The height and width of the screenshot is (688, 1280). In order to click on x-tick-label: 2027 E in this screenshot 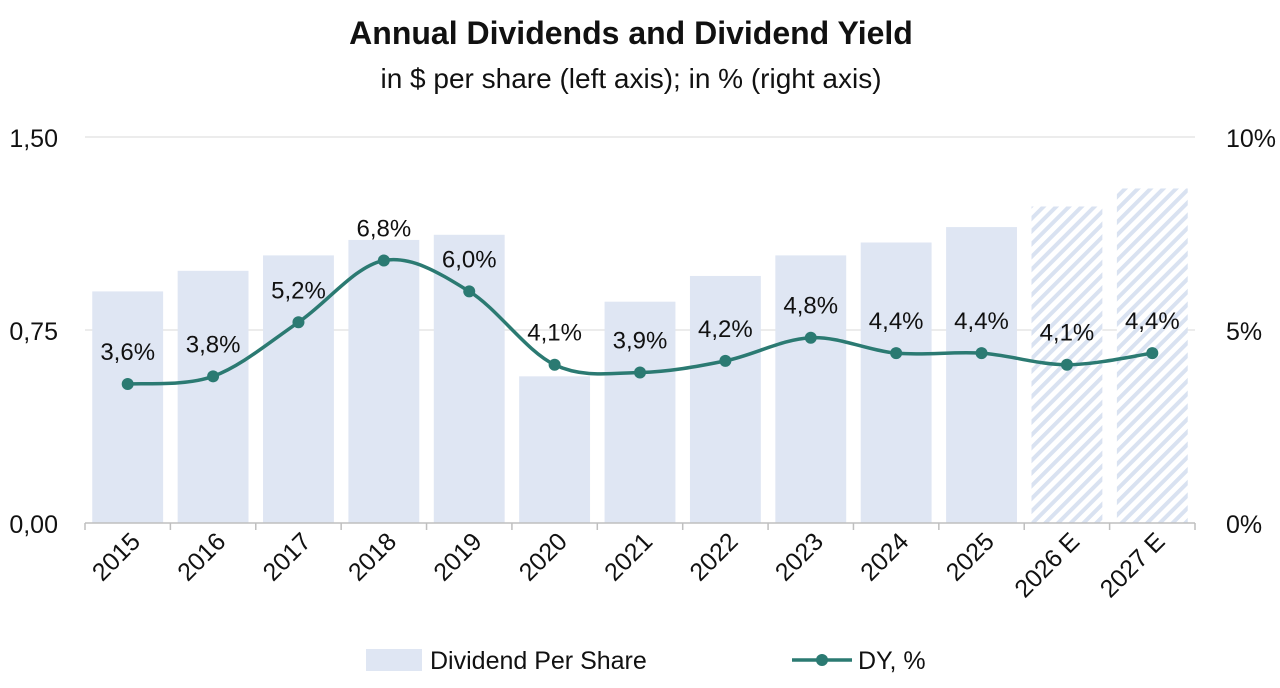, I will do `click(1133, 565)`.